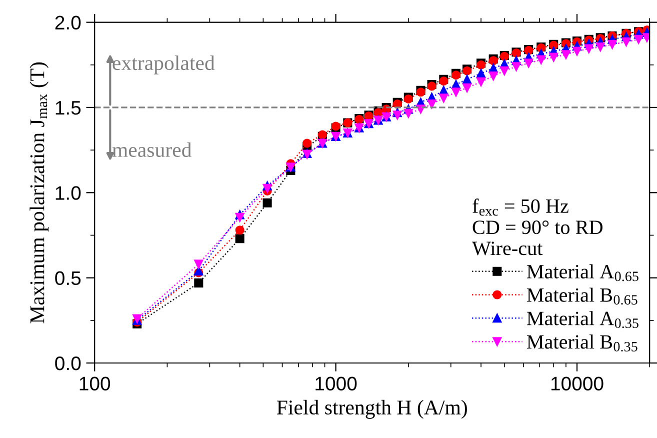  What do you see at coordinates (68, 193) in the screenshot?
I see `y-tick-label: 1.0` at bounding box center [68, 193].